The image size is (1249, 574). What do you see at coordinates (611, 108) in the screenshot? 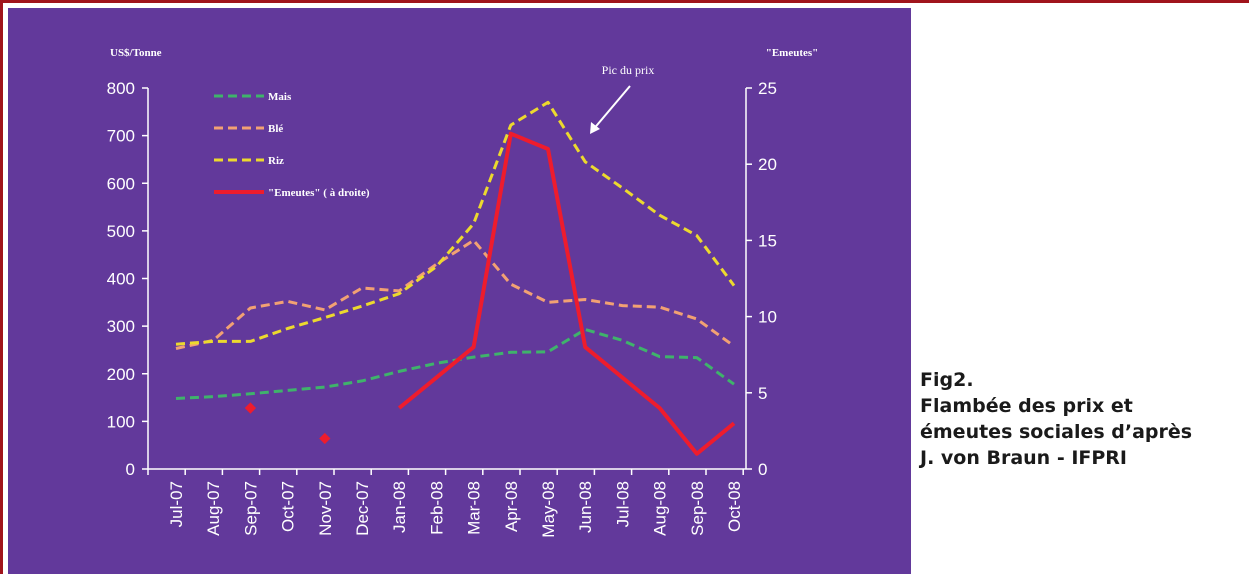
I see `annotation-arrow-line` at bounding box center [611, 108].